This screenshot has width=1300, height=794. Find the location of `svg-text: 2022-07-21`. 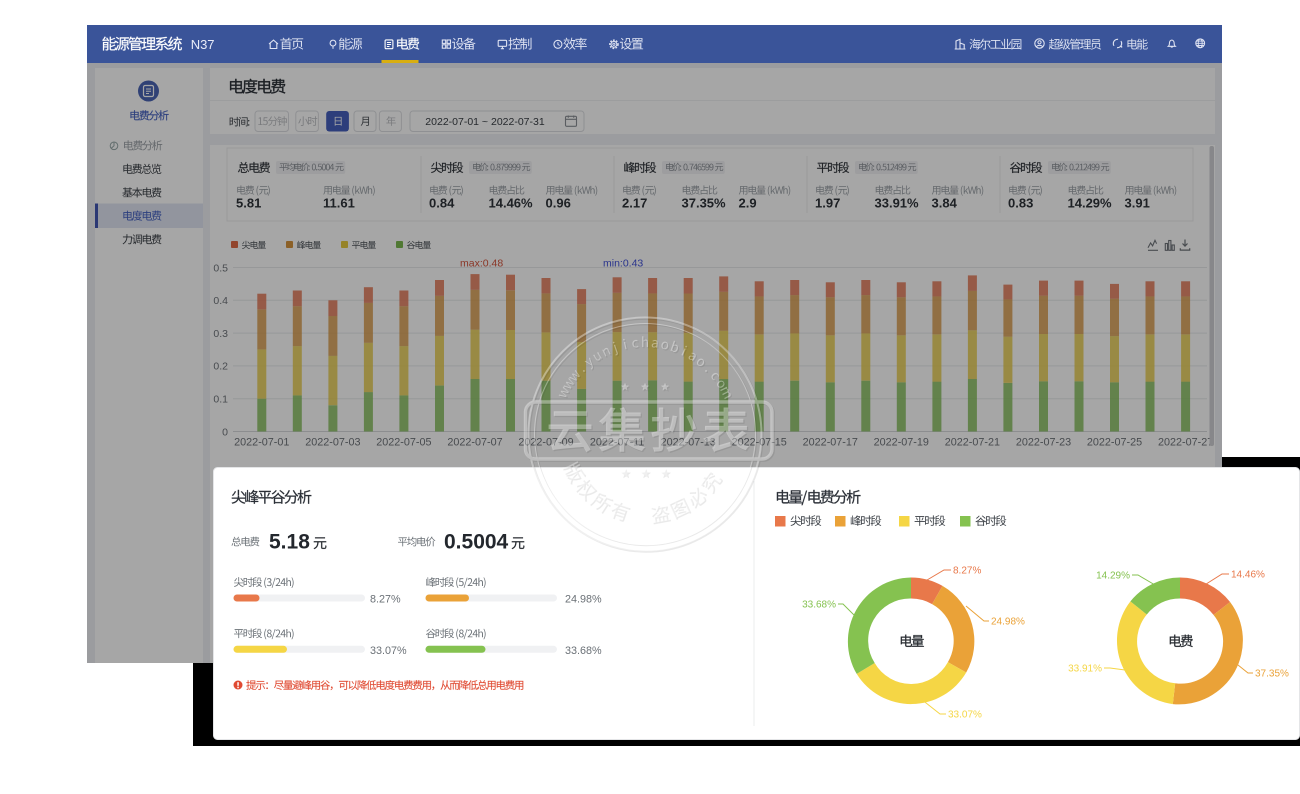

svg-text: 2022-07-21 is located at coordinates (972, 443).